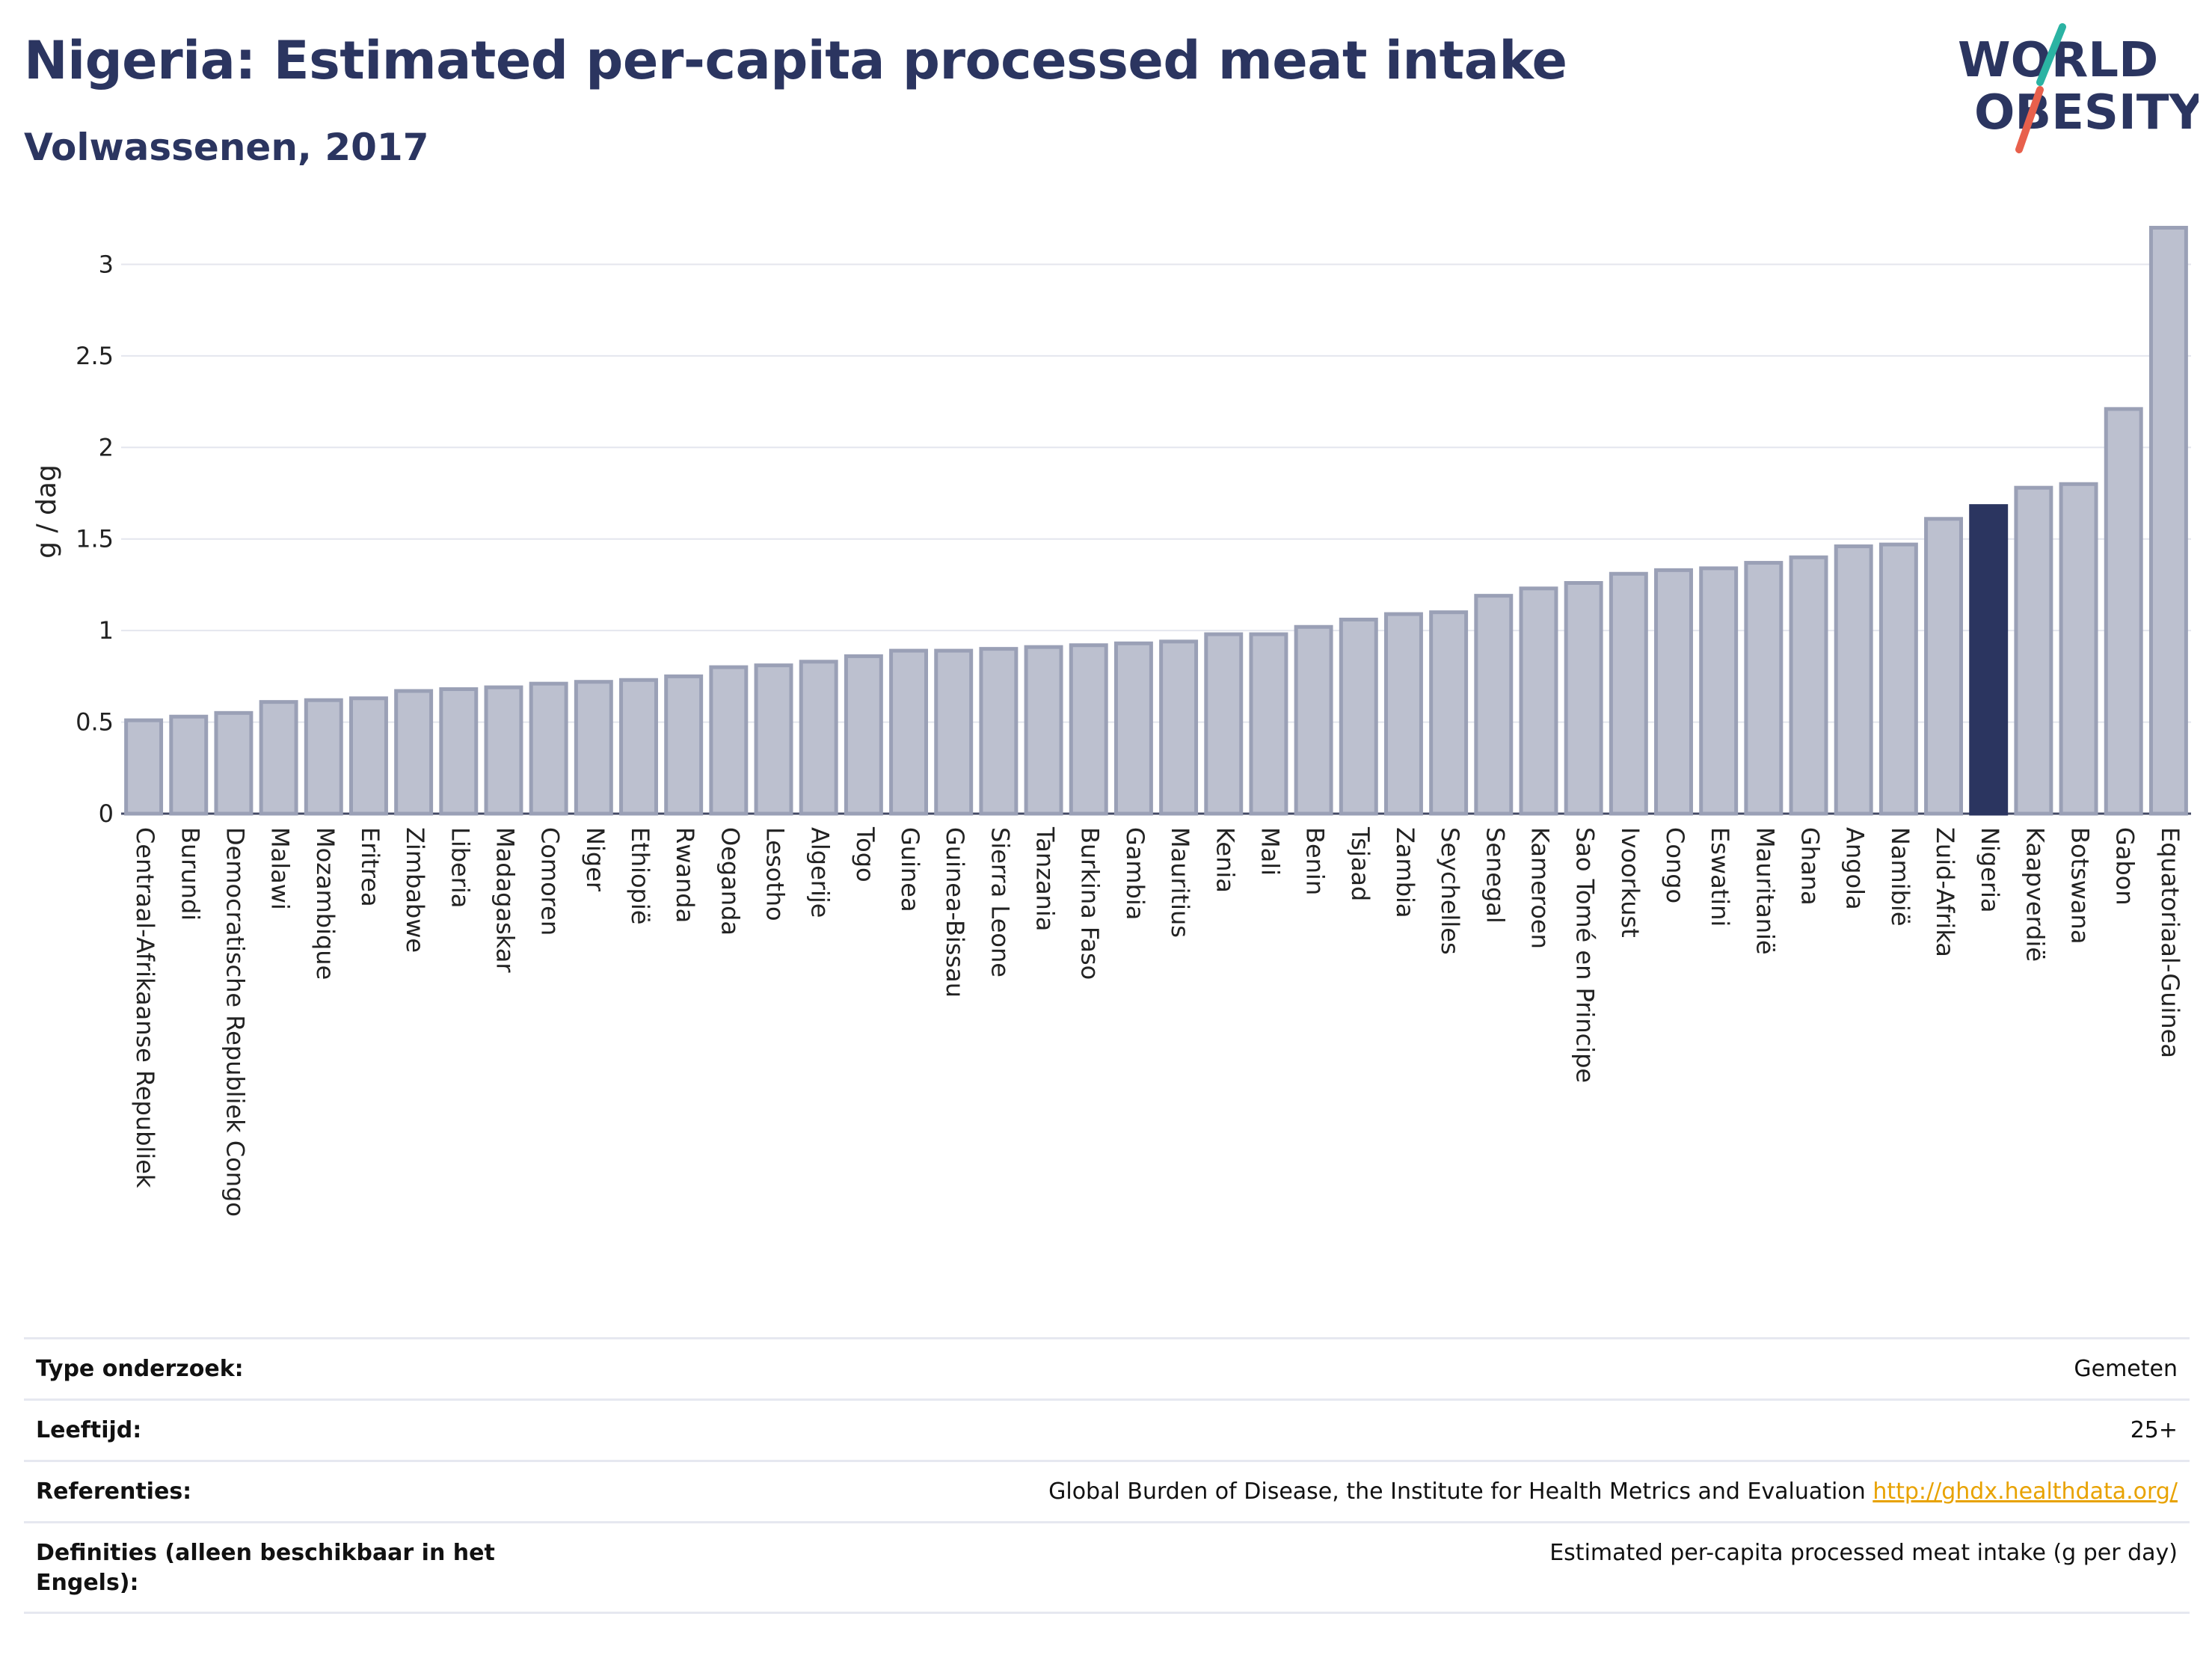  Describe the element at coordinates (1090, 903) in the screenshot. I see `x-tick-label: Burkina Faso` at that location.